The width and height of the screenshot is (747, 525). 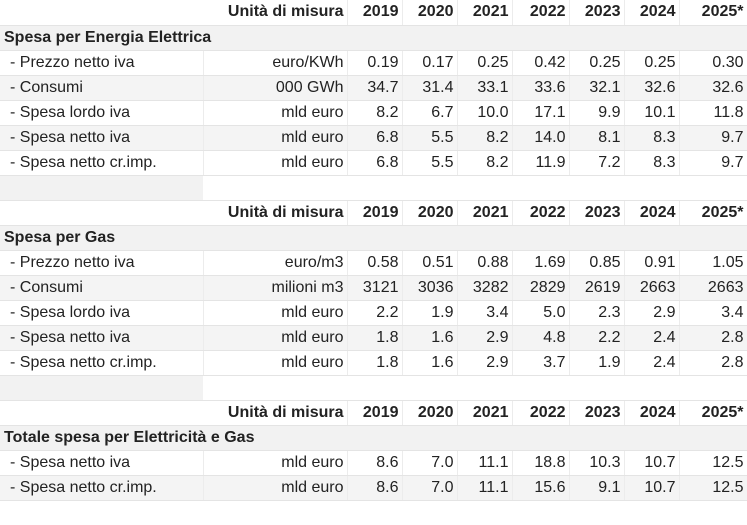 What do you see at coordinates (430, 488) in the screenshot?
I see `value-cell: 7.0` at bounding box center [430, 488].